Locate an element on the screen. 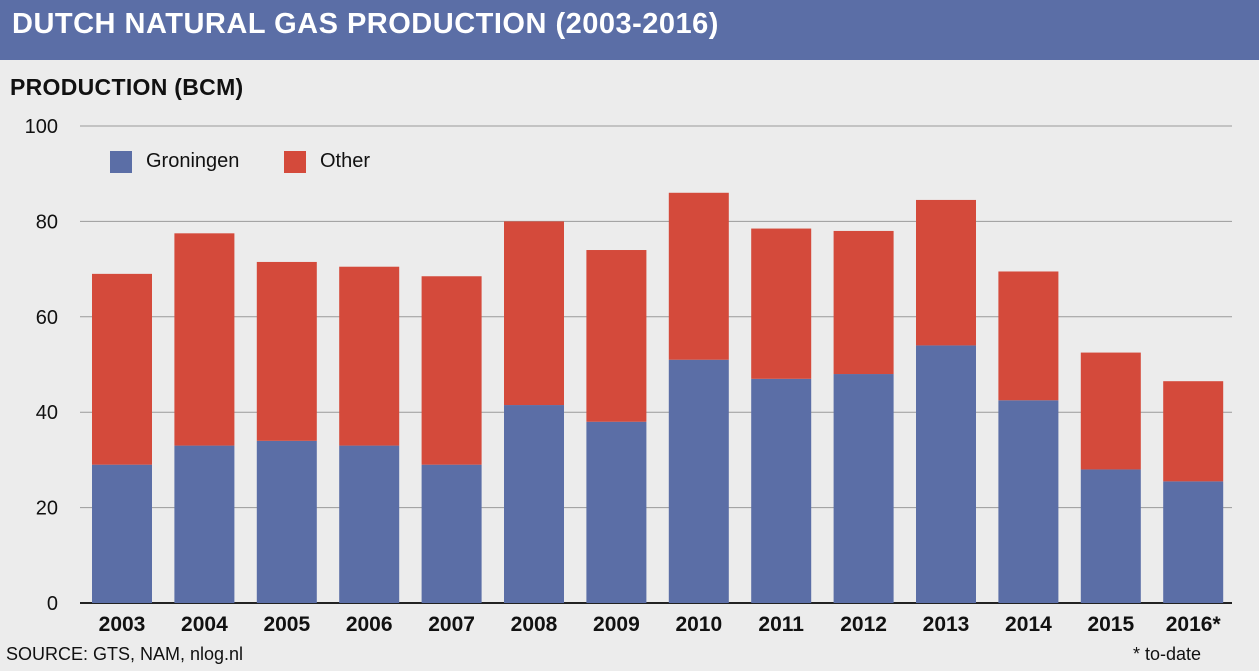 The height and width of the screenshot is (671, 1259). bar-groningen-2006 is located at coordinates (369, 524).